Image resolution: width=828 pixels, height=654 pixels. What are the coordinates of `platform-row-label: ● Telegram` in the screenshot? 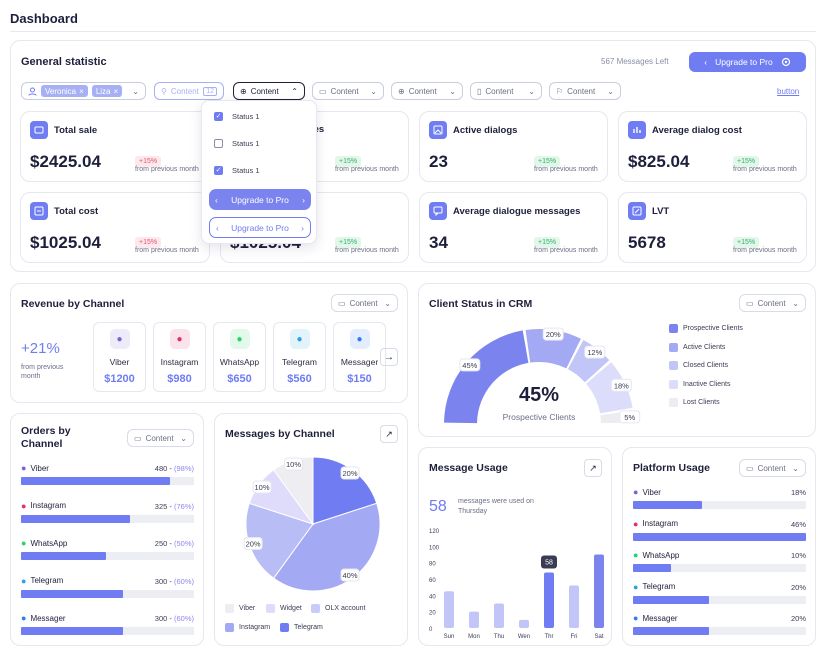 It's located at (654, 586).